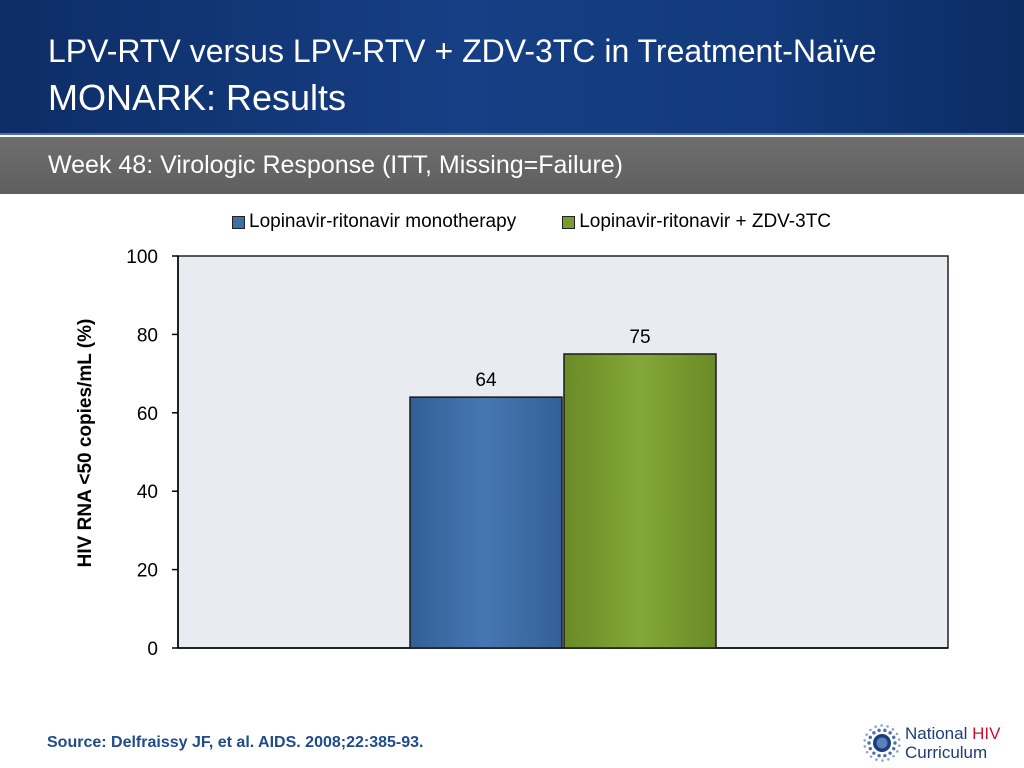  What do you see at coordinates (986, 733) in the screenshot?
I see `logo-word-hiv: HIV` at bounding box center [986, 733].